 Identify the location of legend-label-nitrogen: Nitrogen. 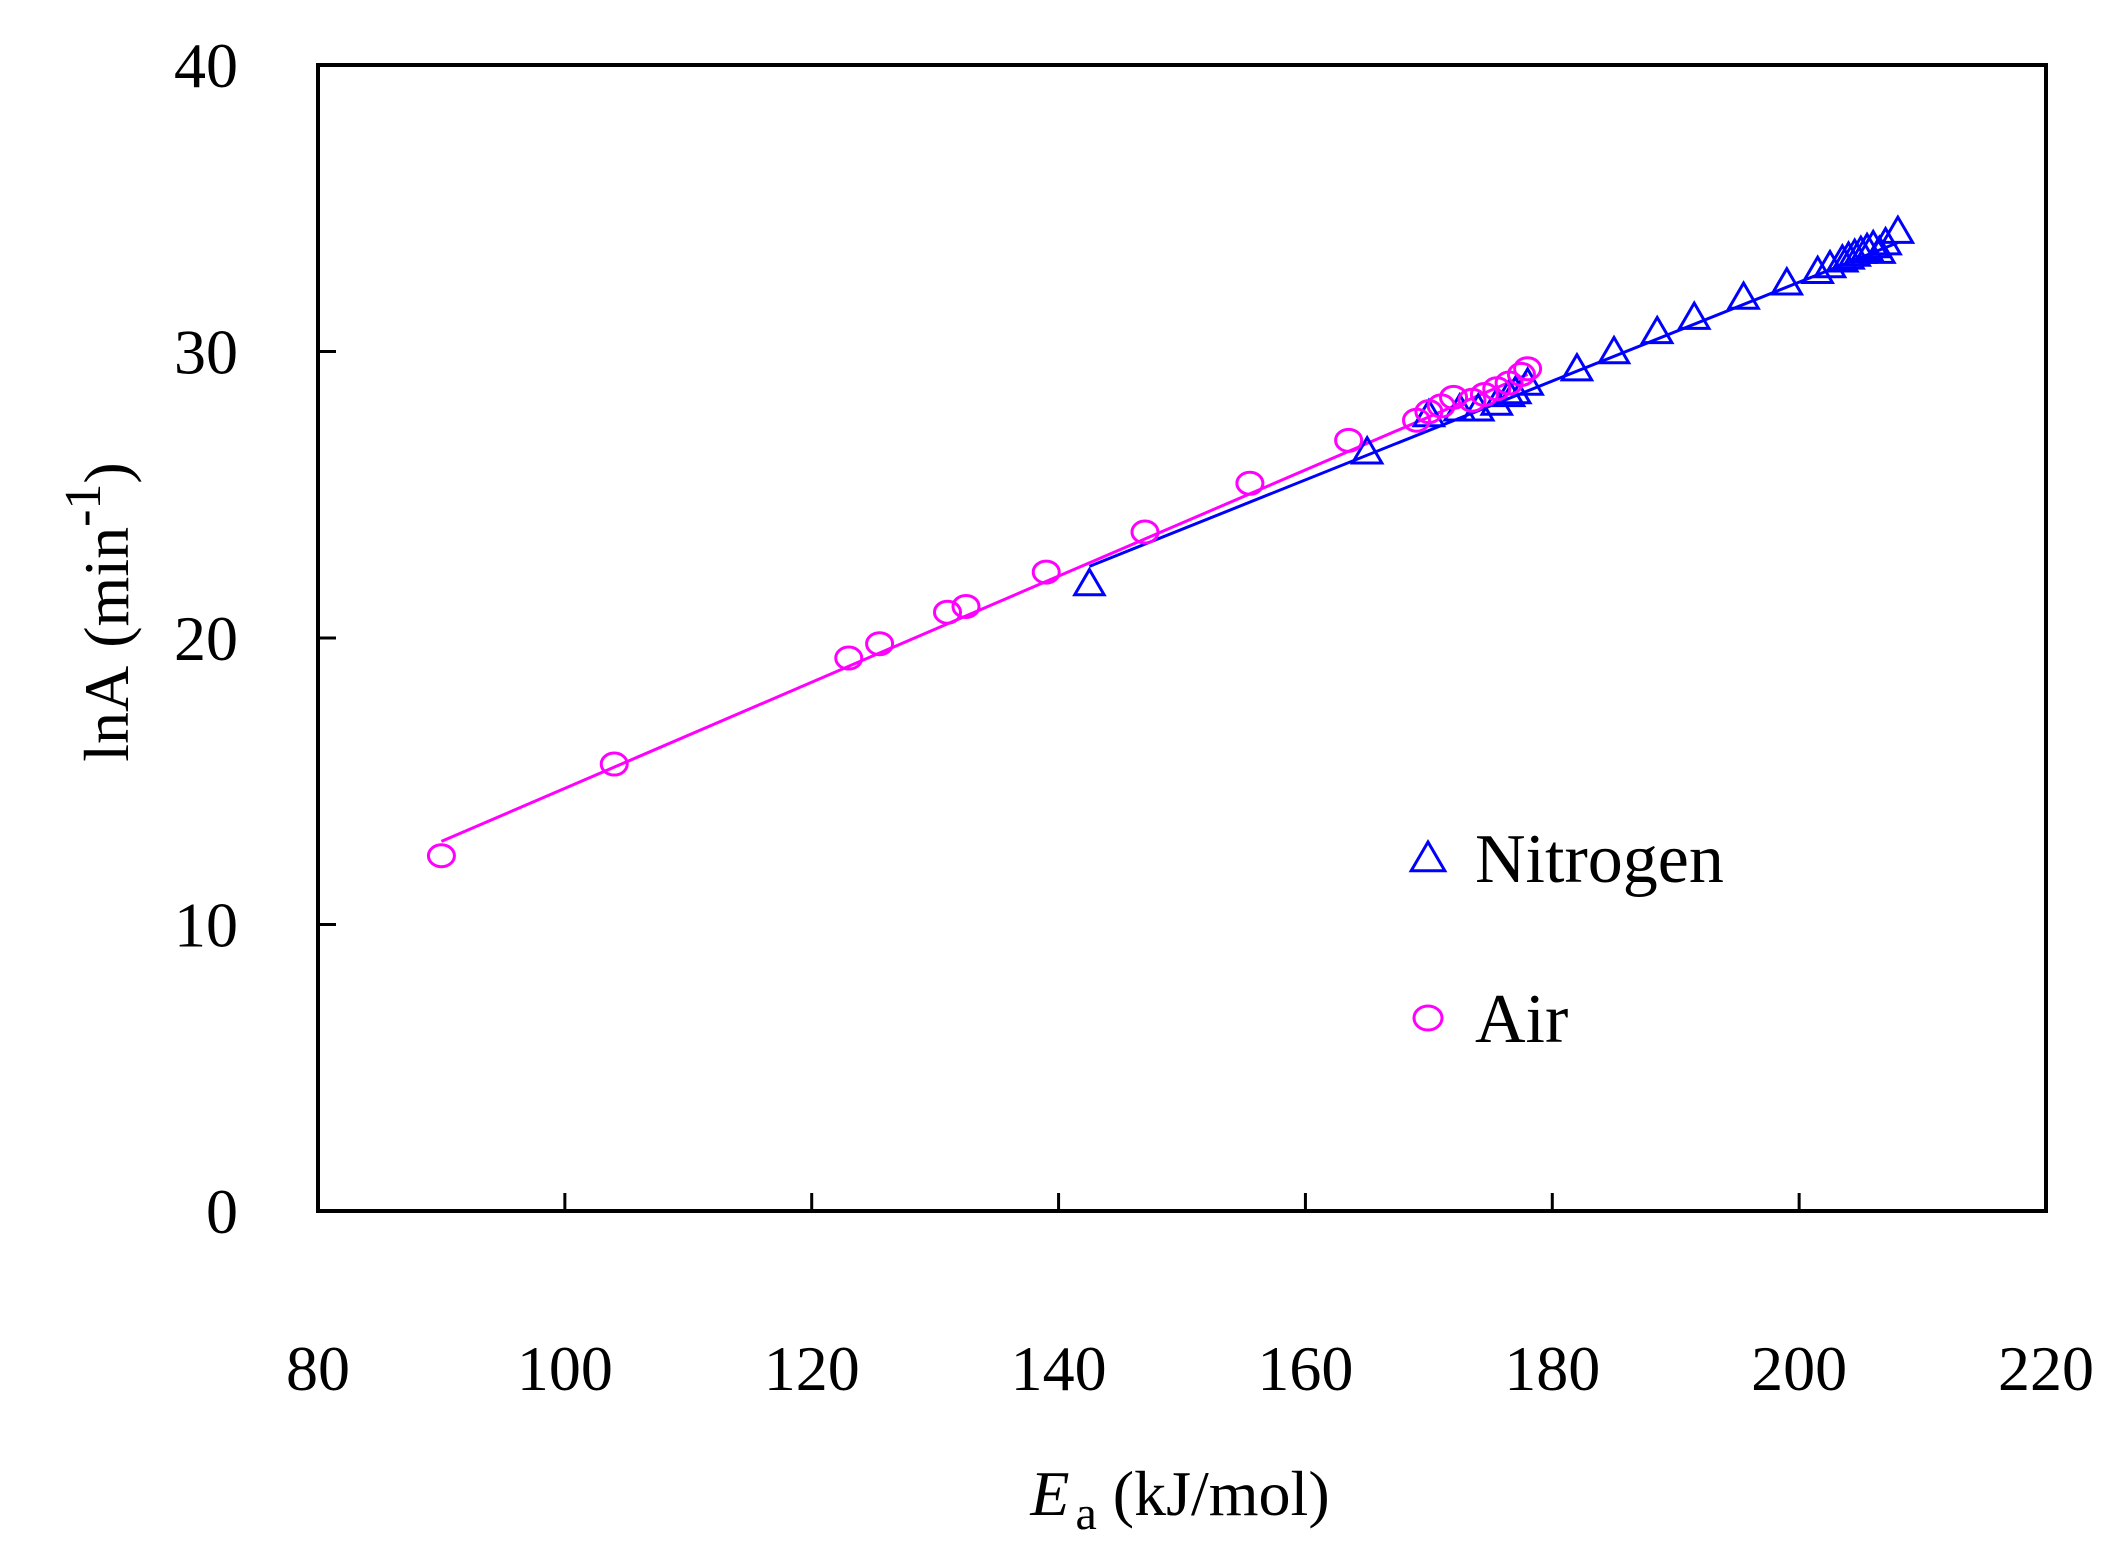
(1599, 859).